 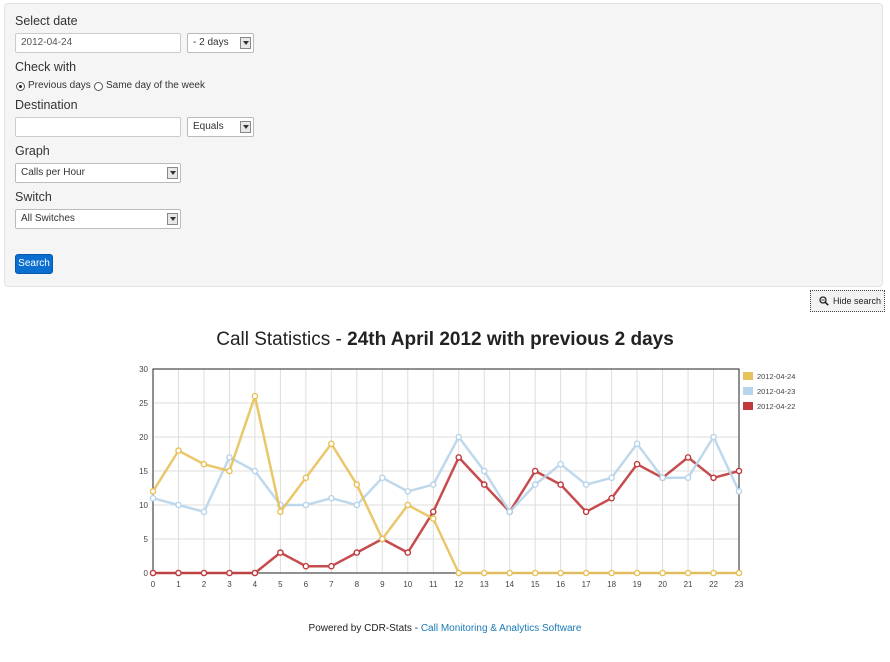 I want to click on radio-same-day-label: Same day of the week, so click(x=155, y=85).